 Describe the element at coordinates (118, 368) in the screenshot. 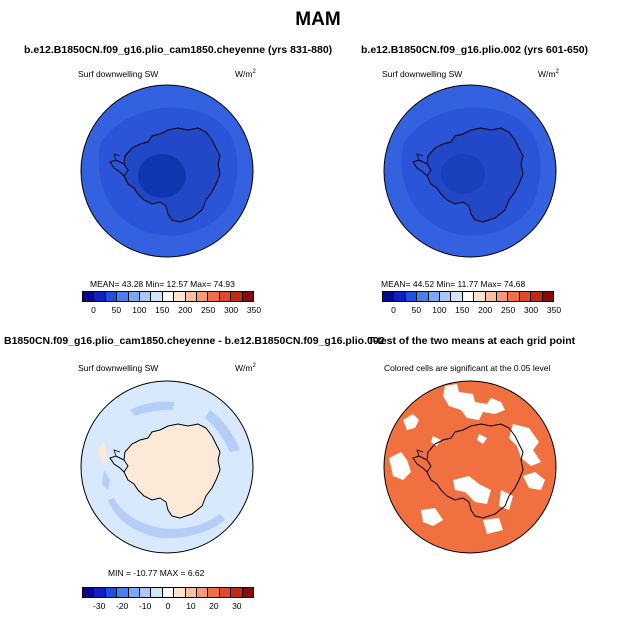

I see `panel-3-variable: Surf downwelling SW` at that location.